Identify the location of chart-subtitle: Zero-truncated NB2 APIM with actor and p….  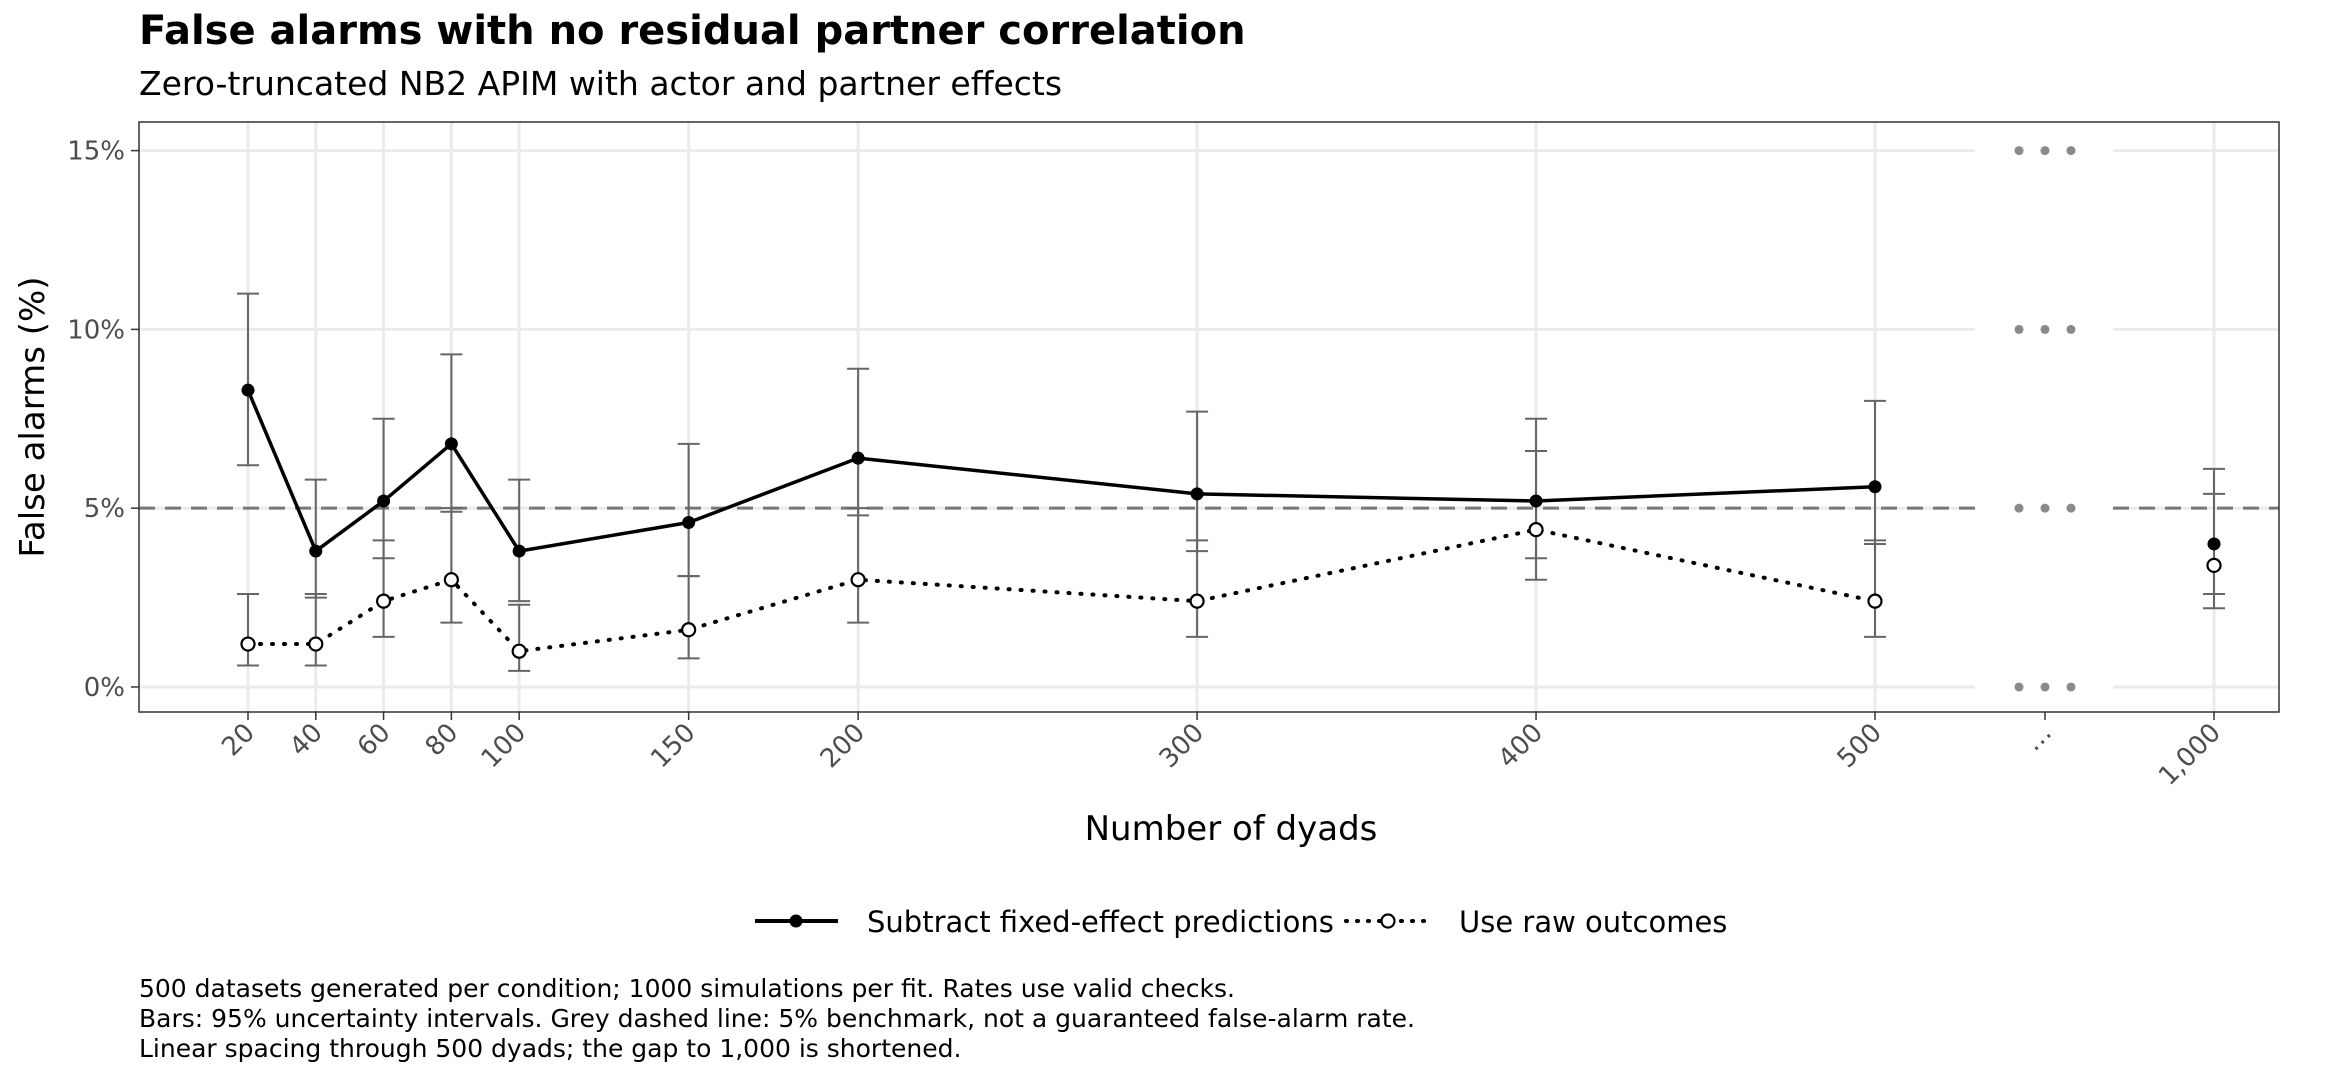
(601, 83).